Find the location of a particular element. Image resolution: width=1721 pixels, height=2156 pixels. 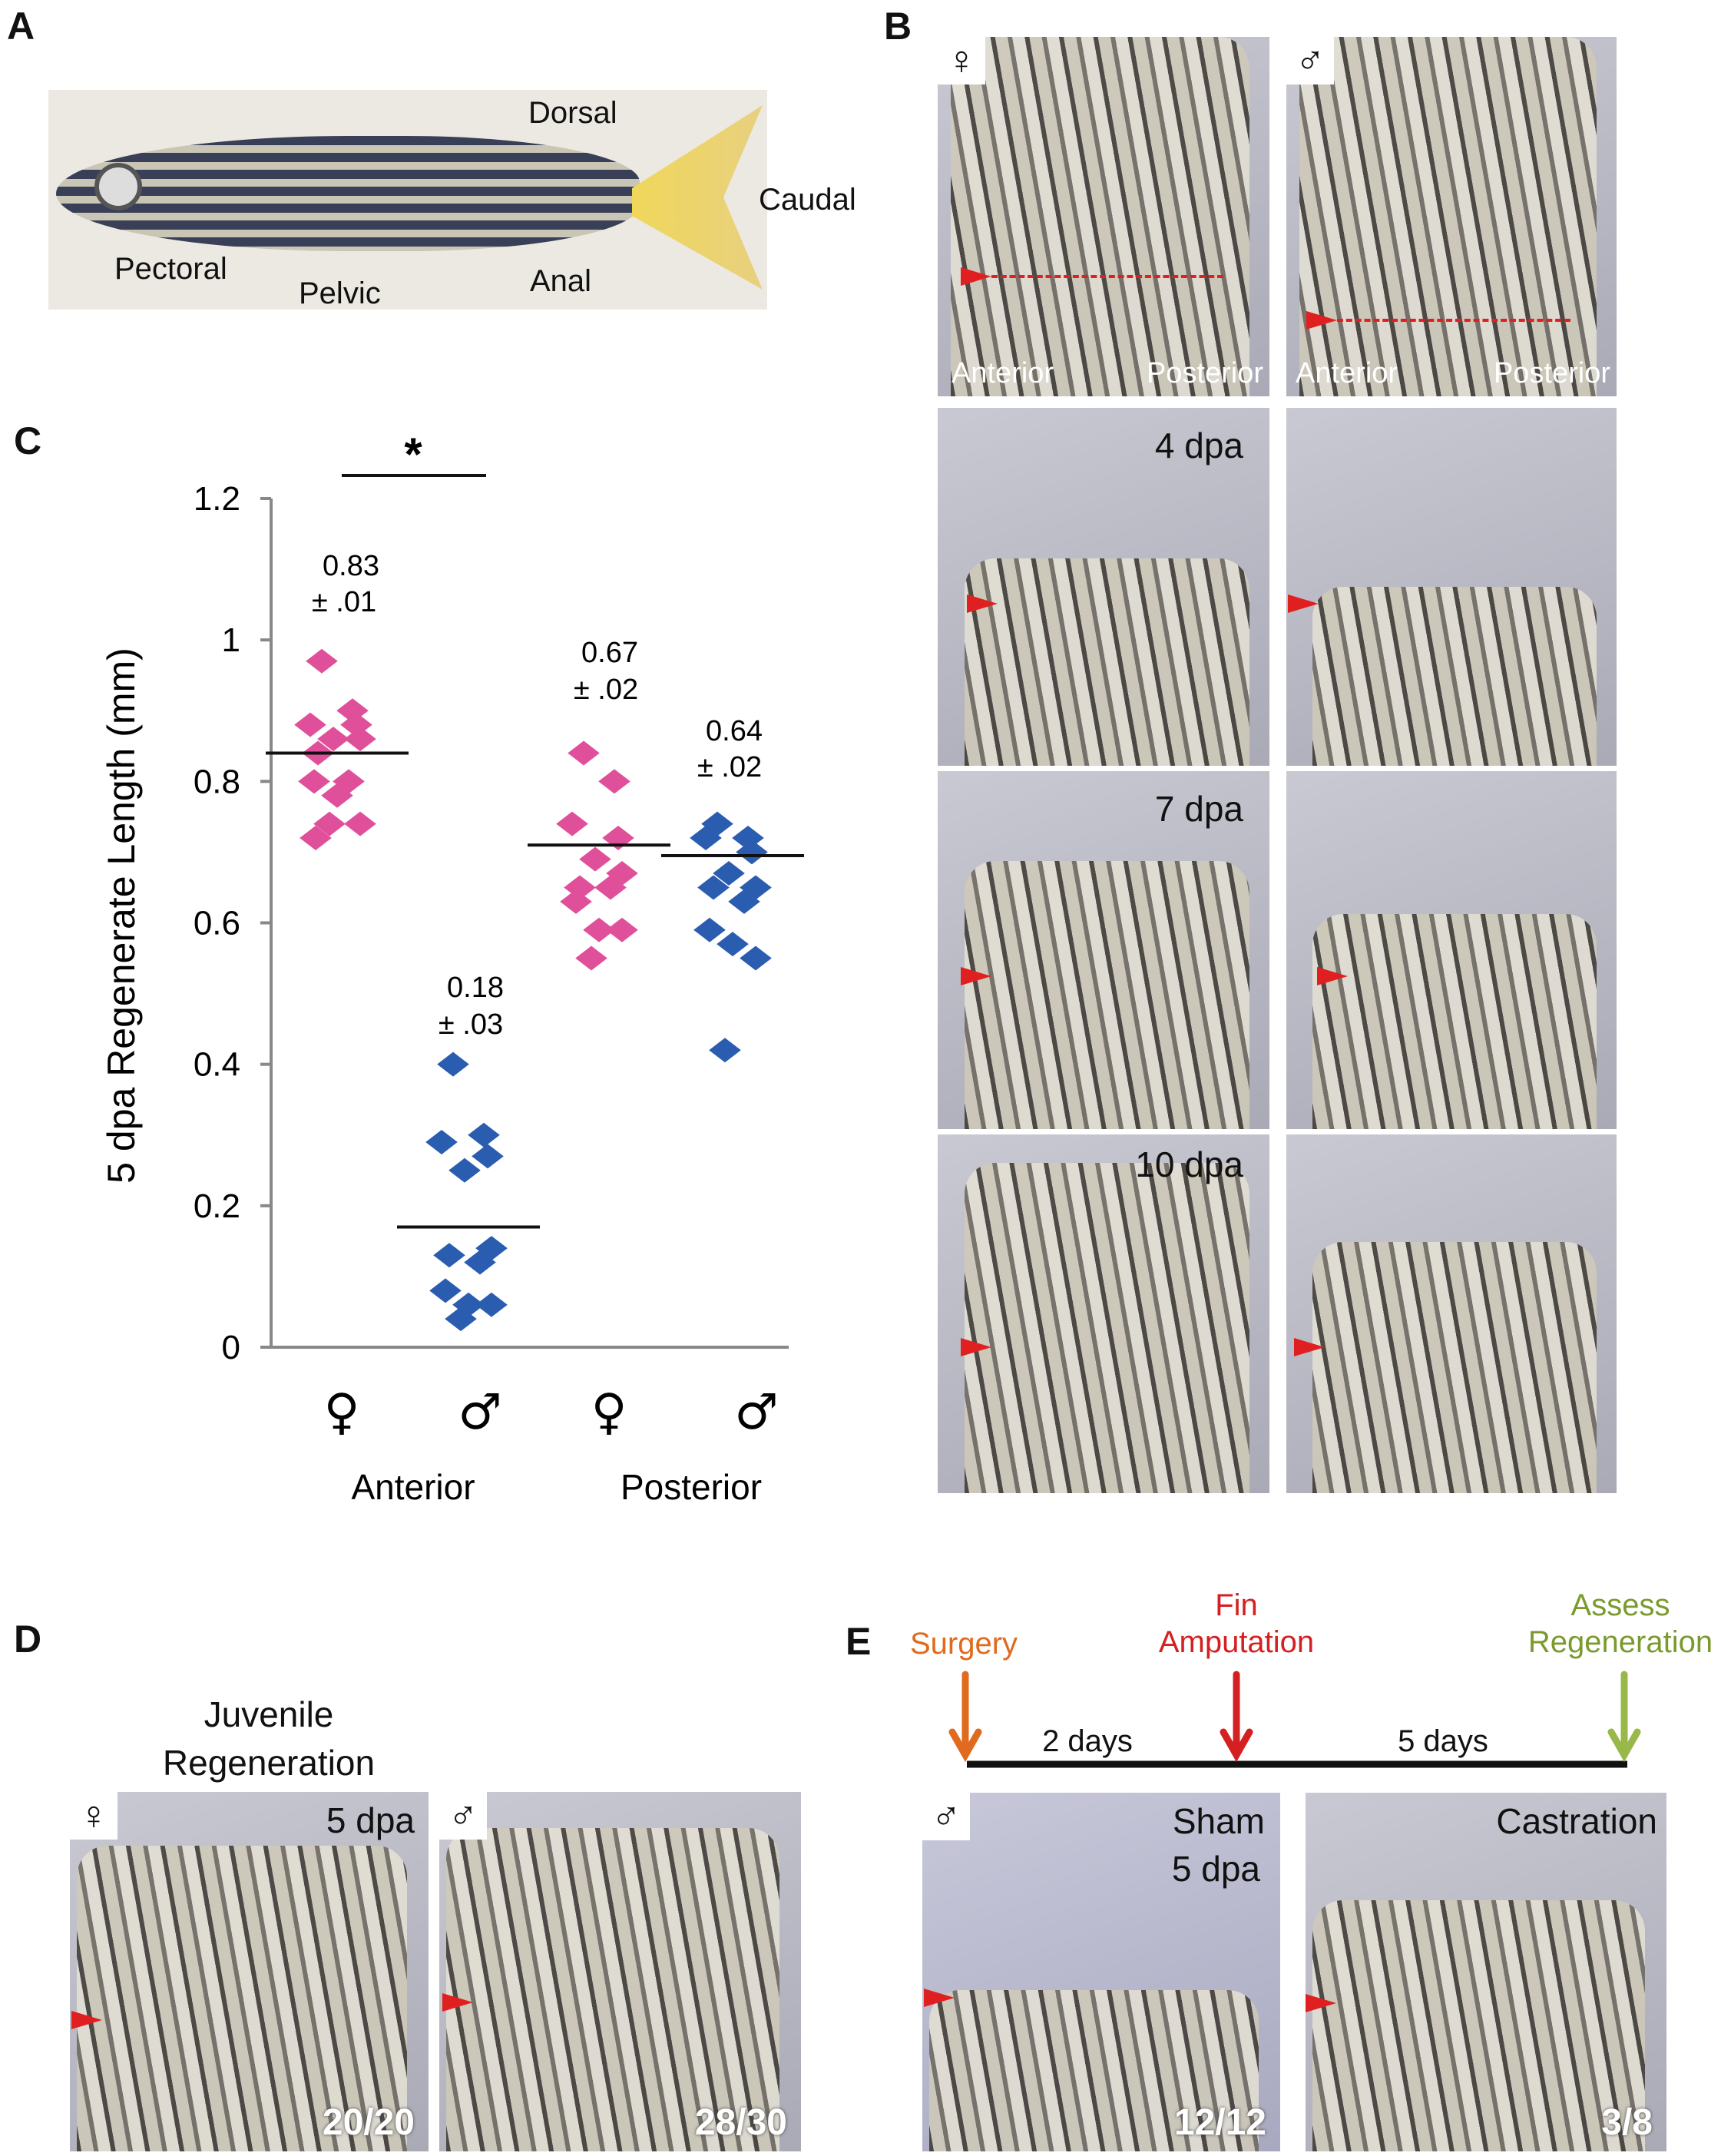

surgery-arrow-icon is located at coordinates (965, 1717).